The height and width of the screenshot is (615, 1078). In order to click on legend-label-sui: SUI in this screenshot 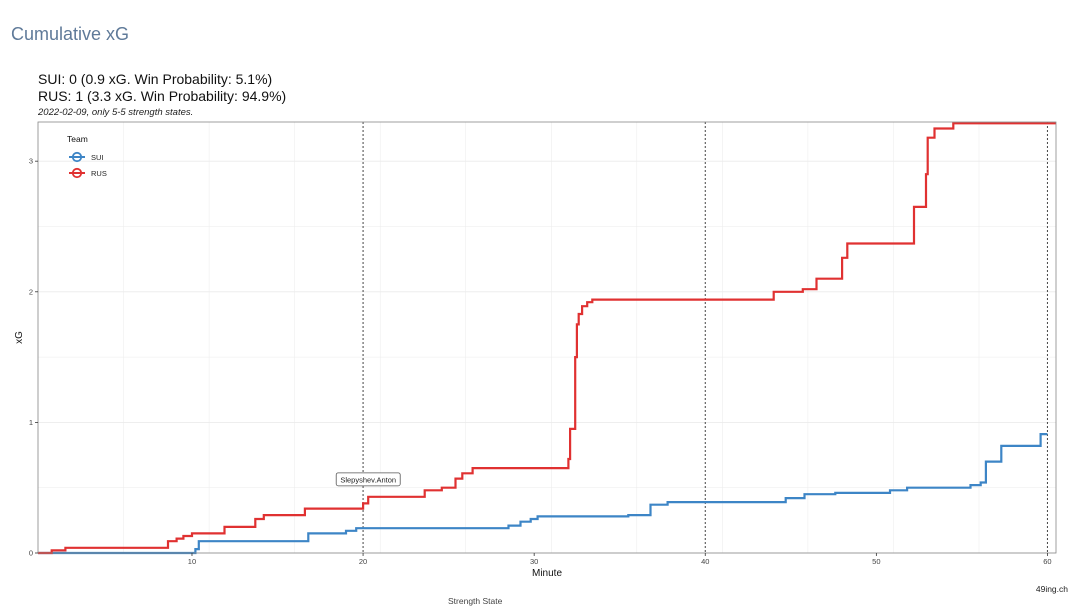, I will do `click(97, 157)`.